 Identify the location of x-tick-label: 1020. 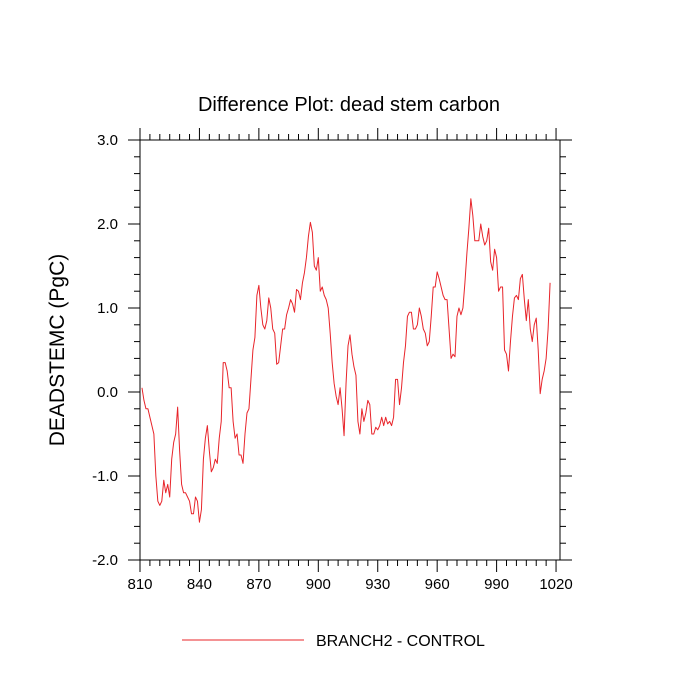
(555, 584).